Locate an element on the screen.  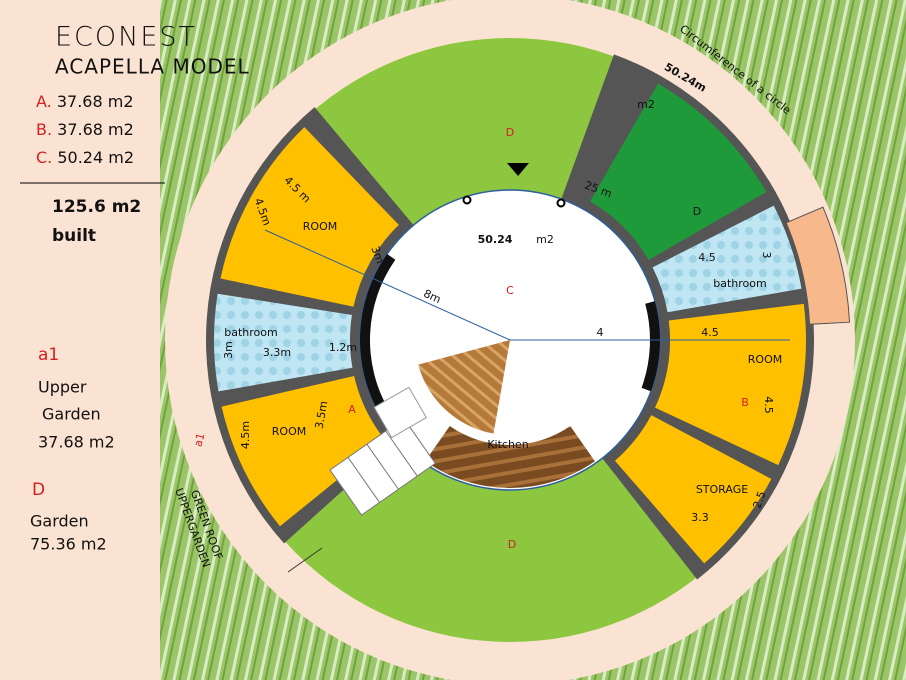
legend-line: 75.36 m2 is located at coordinates (68, 544).